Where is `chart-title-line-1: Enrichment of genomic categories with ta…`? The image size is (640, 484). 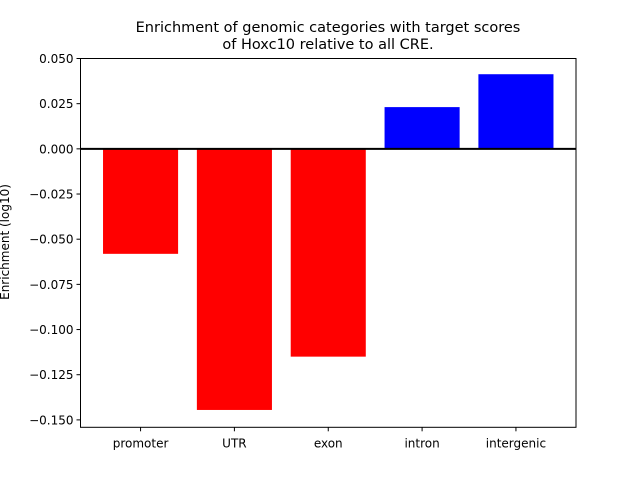 chart-title-line-1: Enrichment of genomic categories with ta… is located at coordinates (328, 28).